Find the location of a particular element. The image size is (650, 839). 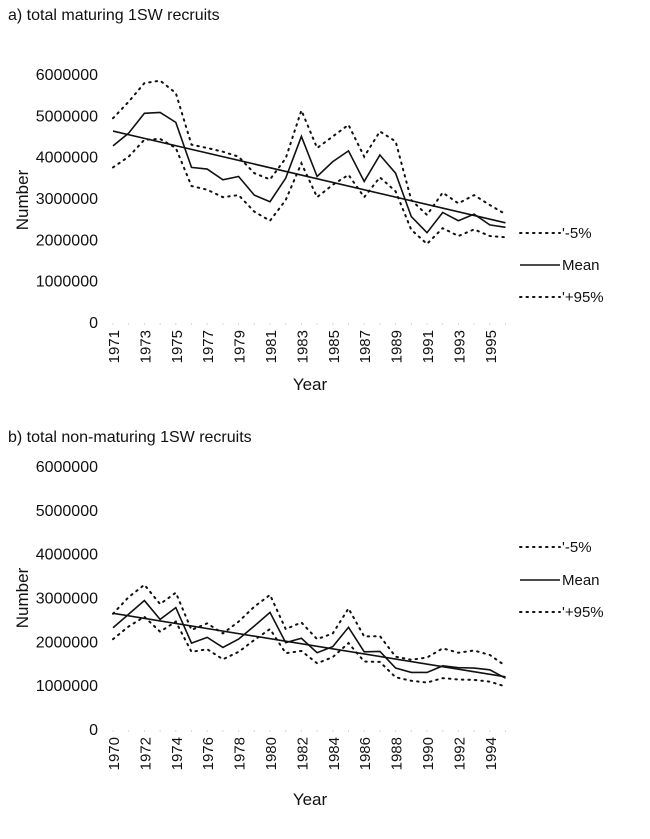

series-line-mean is located at coordinates (309, 172).